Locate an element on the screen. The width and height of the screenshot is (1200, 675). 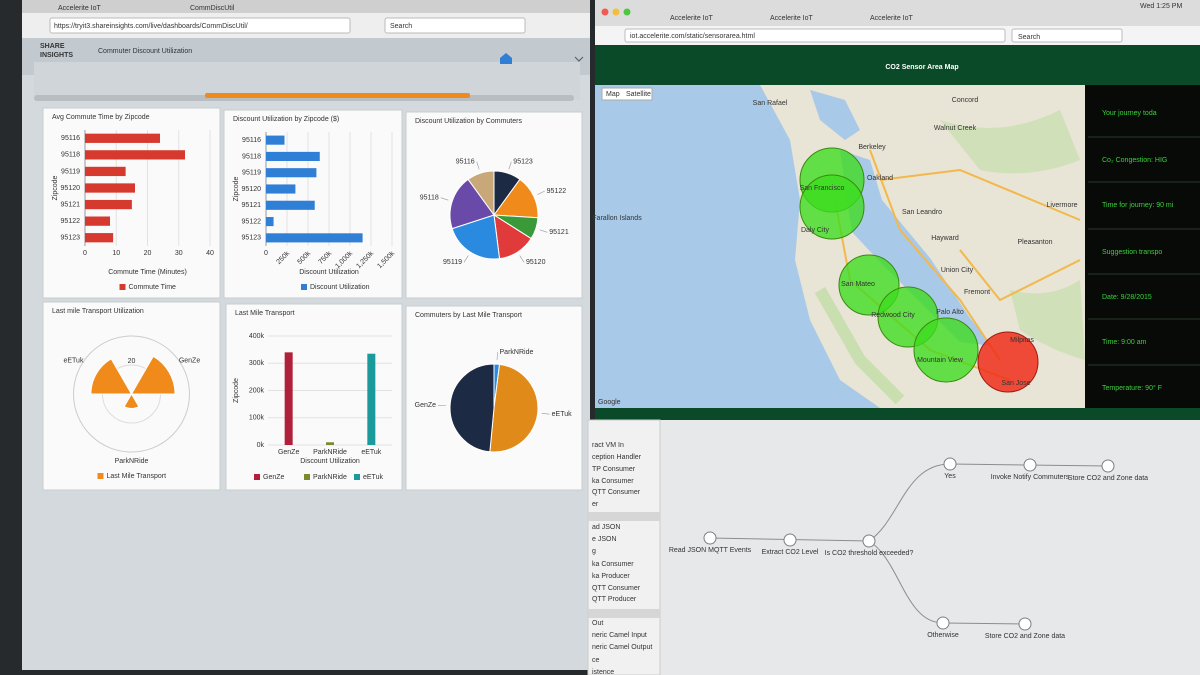
map-park is located at coordinates (1010, 142).